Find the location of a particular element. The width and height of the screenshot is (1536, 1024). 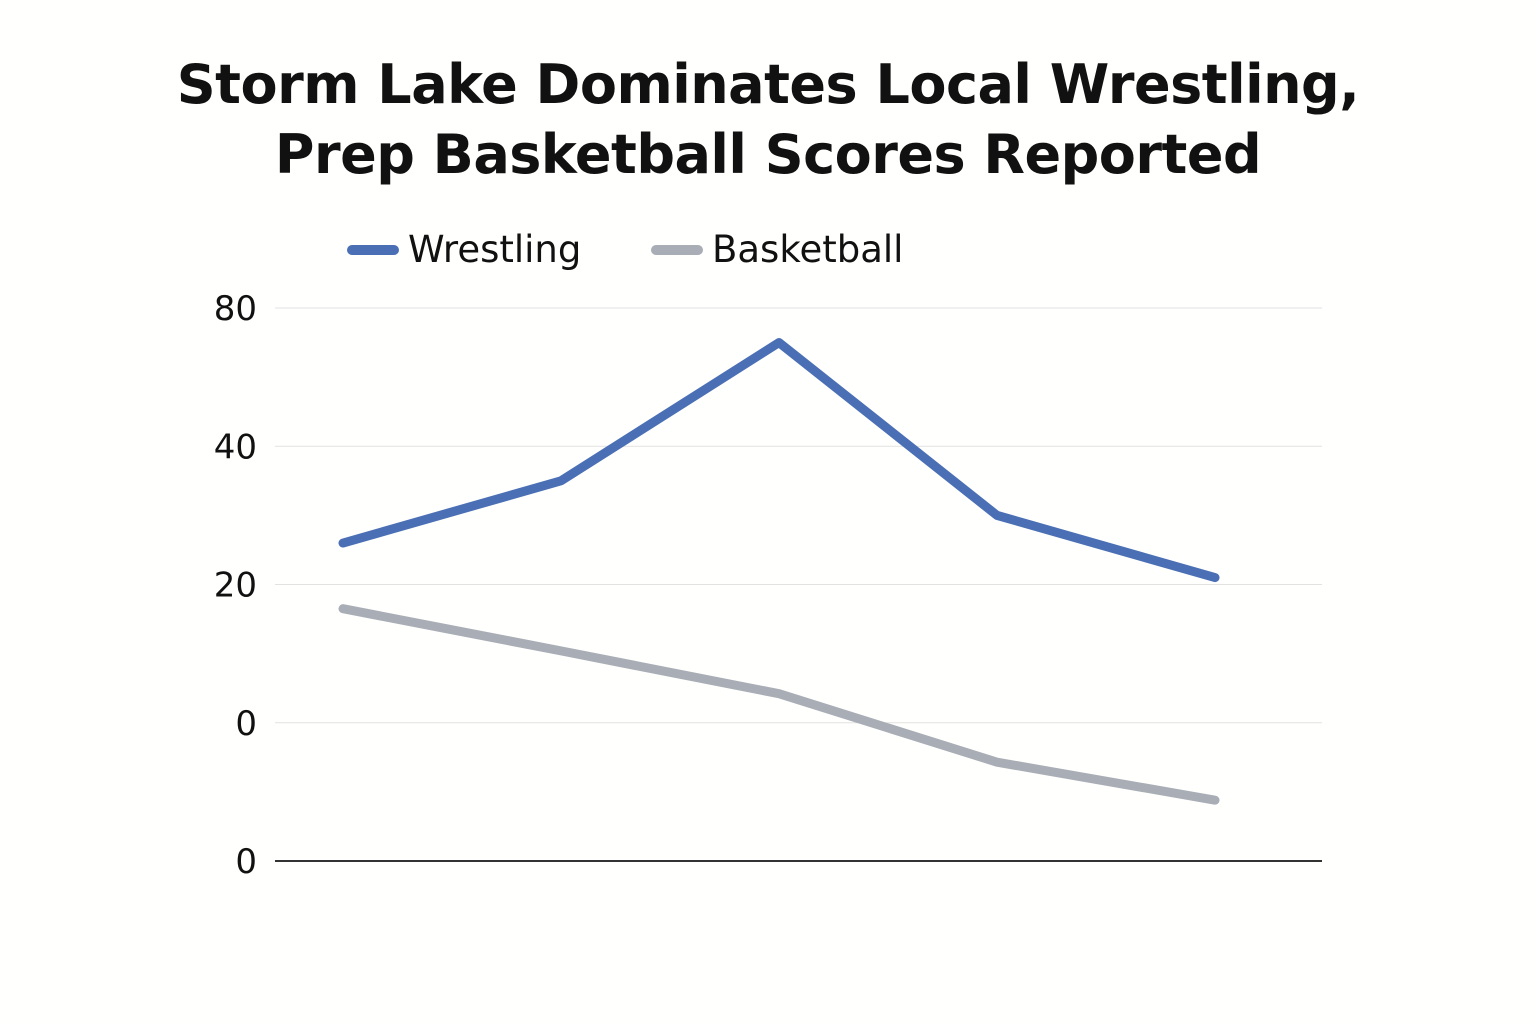

legend: Wrestling Basketball is located at coordinates (625, 249).